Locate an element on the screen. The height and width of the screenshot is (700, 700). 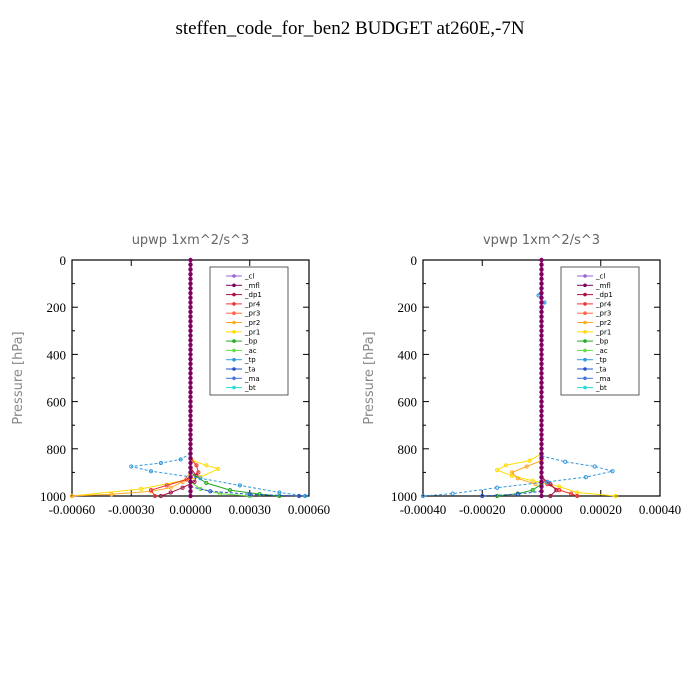
legend-label: _bt is located at coordinates (601, 388).